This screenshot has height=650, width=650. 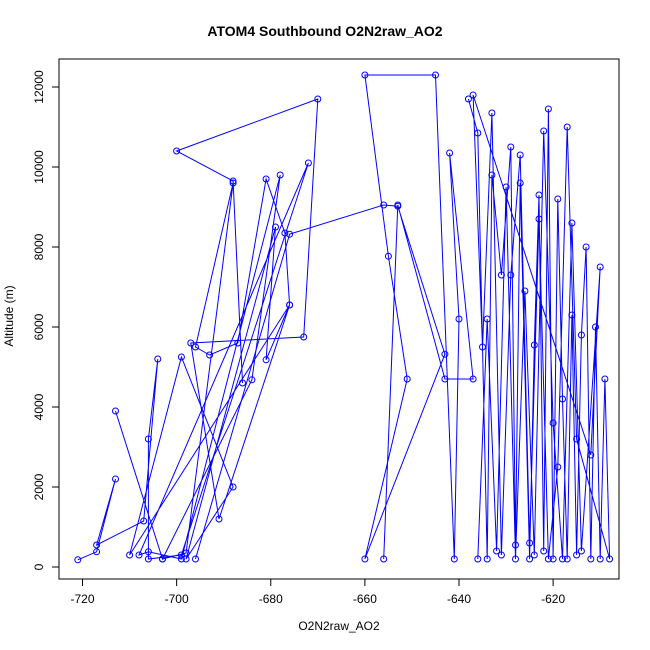 What do you see at coordinates (39, 167) in the screenshot?
I see `y-tick-label: 10000` at bounding box center [39, 167].